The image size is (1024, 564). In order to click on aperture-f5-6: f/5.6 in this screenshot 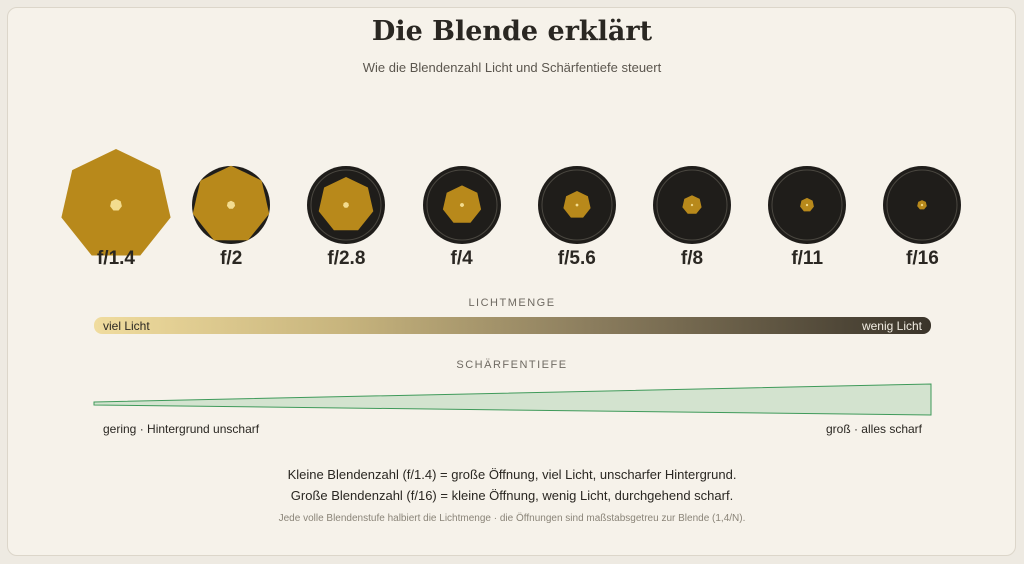, I will do `click(577, 212)`.